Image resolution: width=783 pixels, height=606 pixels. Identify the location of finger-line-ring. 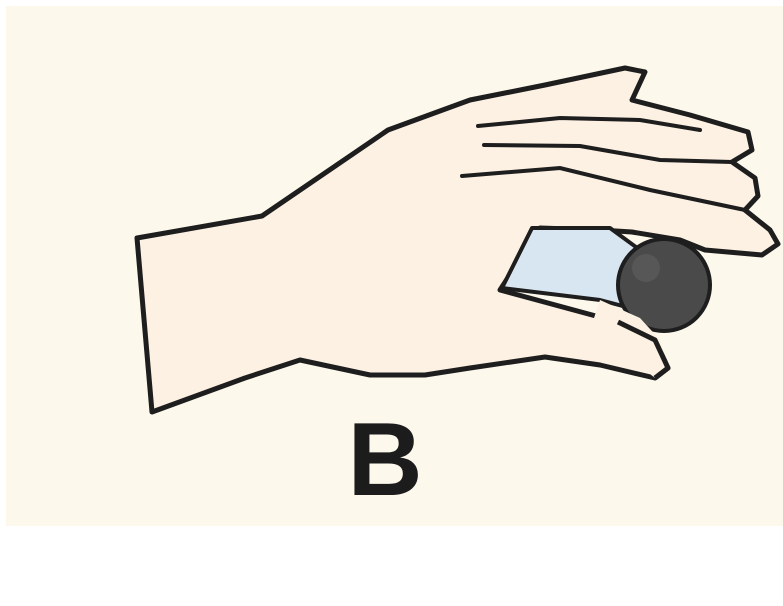
(603, 188).